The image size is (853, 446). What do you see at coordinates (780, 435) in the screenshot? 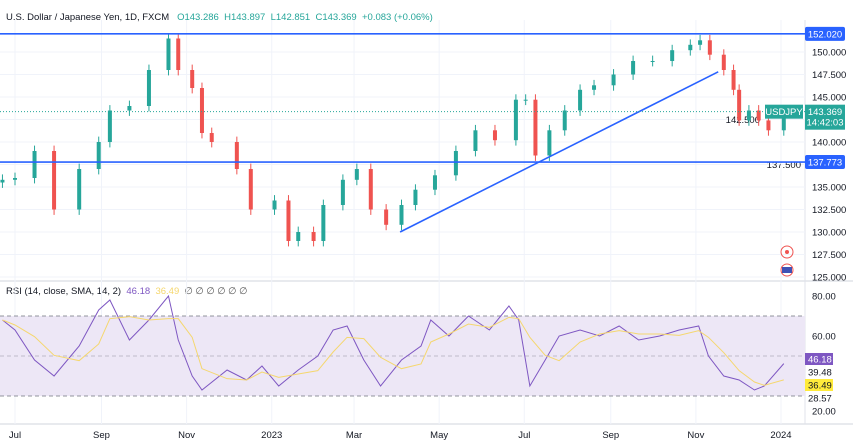
I see `time-tick-label: 2024` at bounding box center [780, 435].